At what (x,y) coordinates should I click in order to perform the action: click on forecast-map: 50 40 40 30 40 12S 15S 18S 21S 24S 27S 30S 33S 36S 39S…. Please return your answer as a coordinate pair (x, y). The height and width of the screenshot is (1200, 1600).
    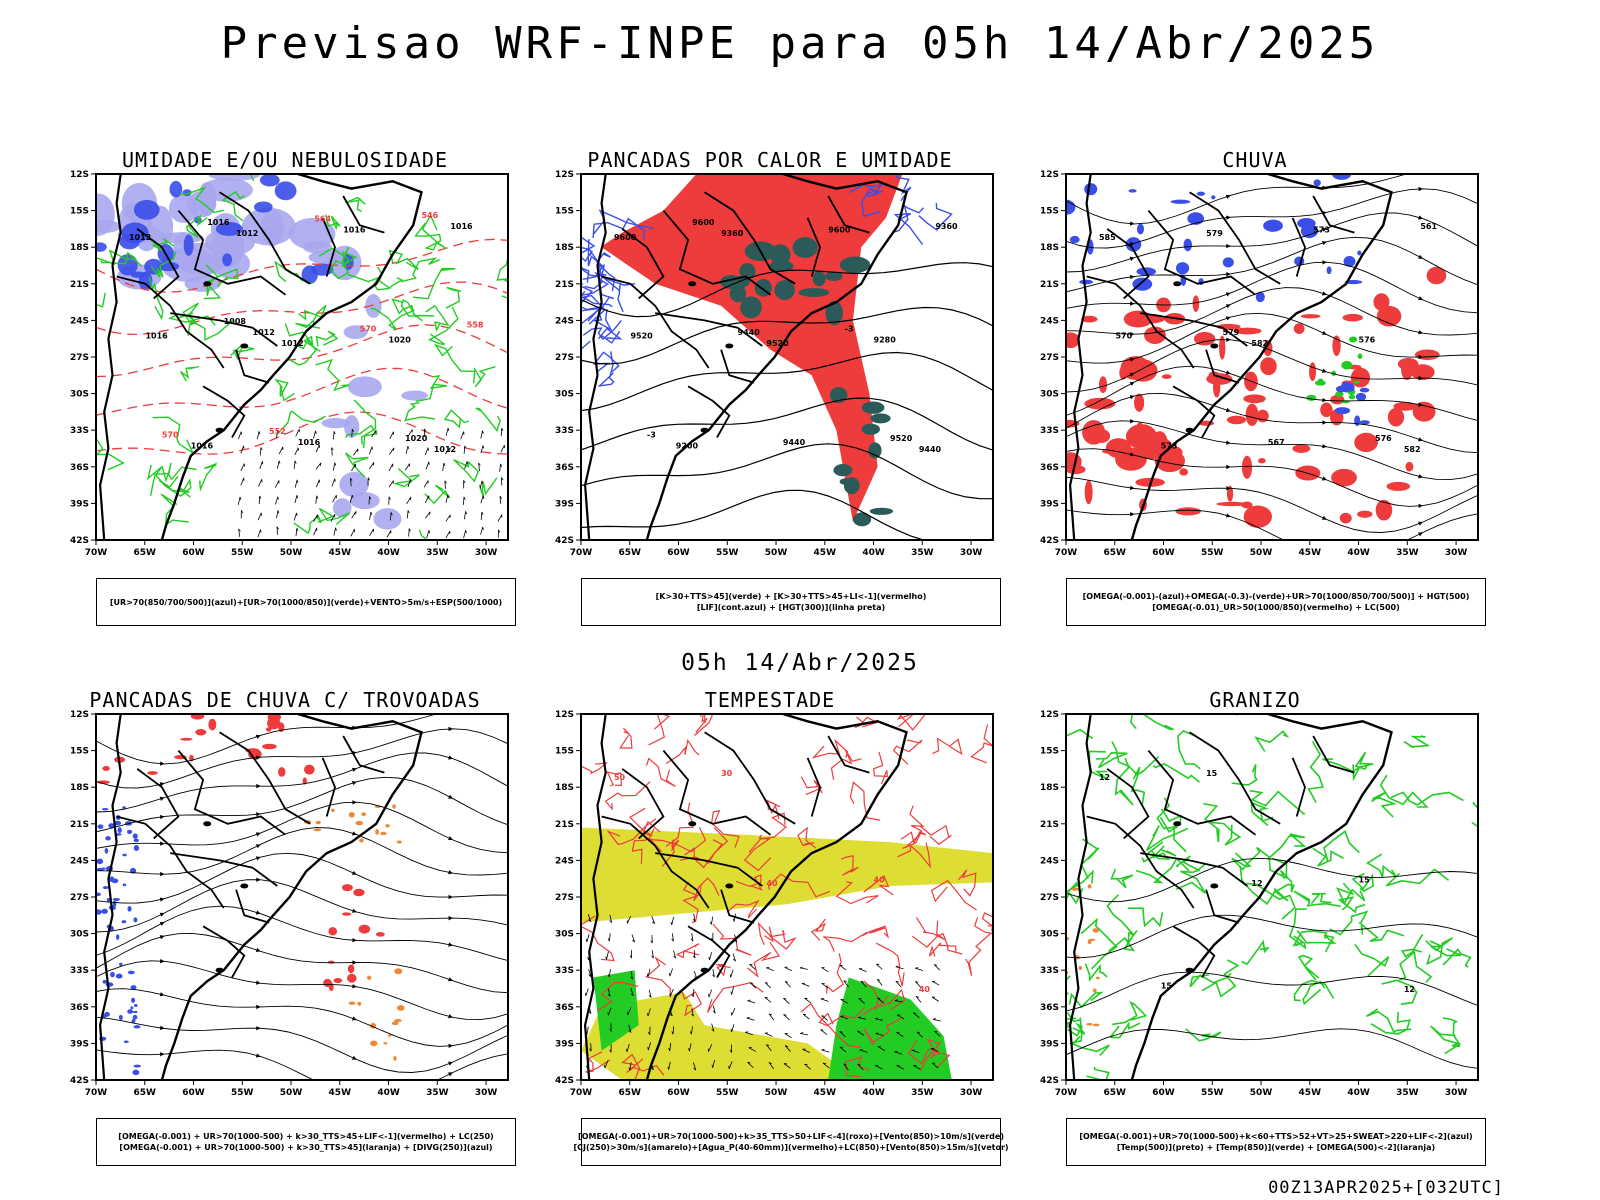
    Looking at the image, I should click on (774, 904).